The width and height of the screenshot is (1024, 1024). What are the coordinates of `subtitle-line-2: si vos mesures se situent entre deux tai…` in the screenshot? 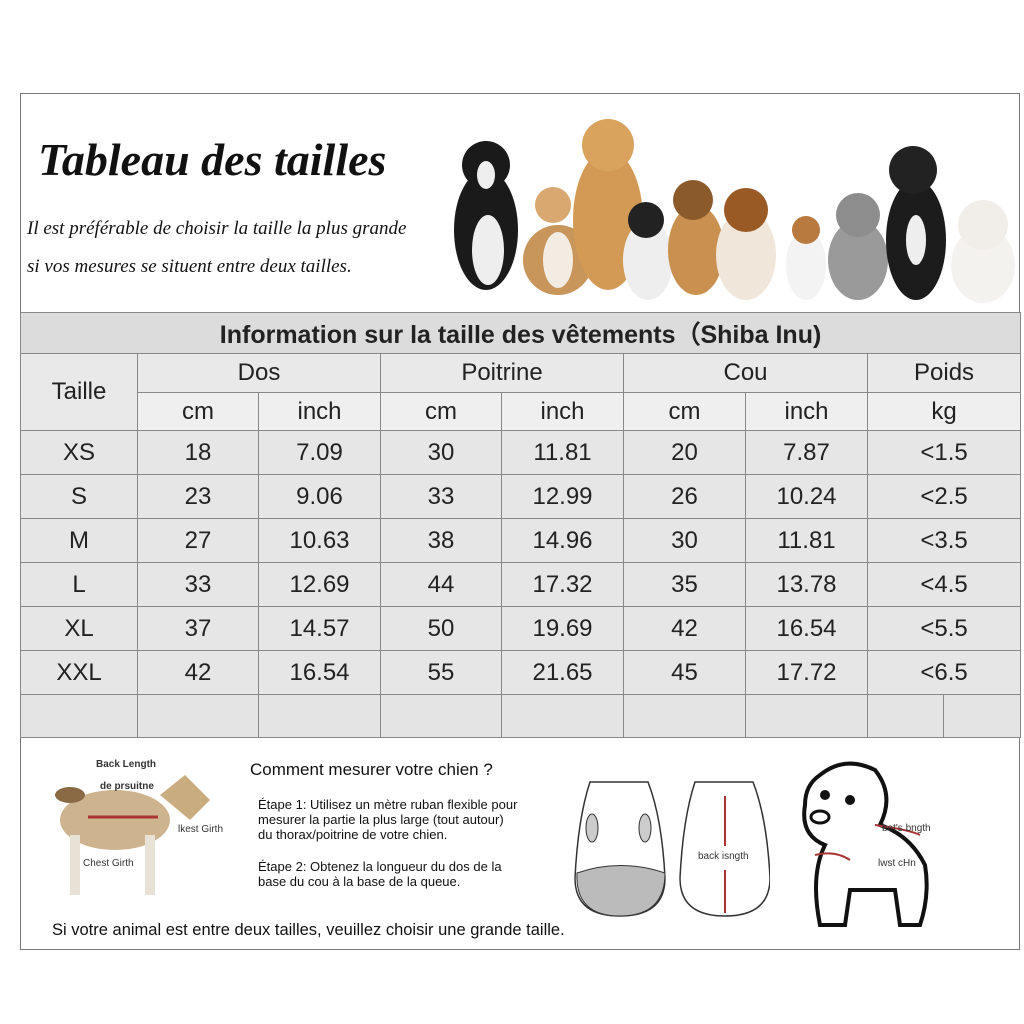 It's located at (189, 266).